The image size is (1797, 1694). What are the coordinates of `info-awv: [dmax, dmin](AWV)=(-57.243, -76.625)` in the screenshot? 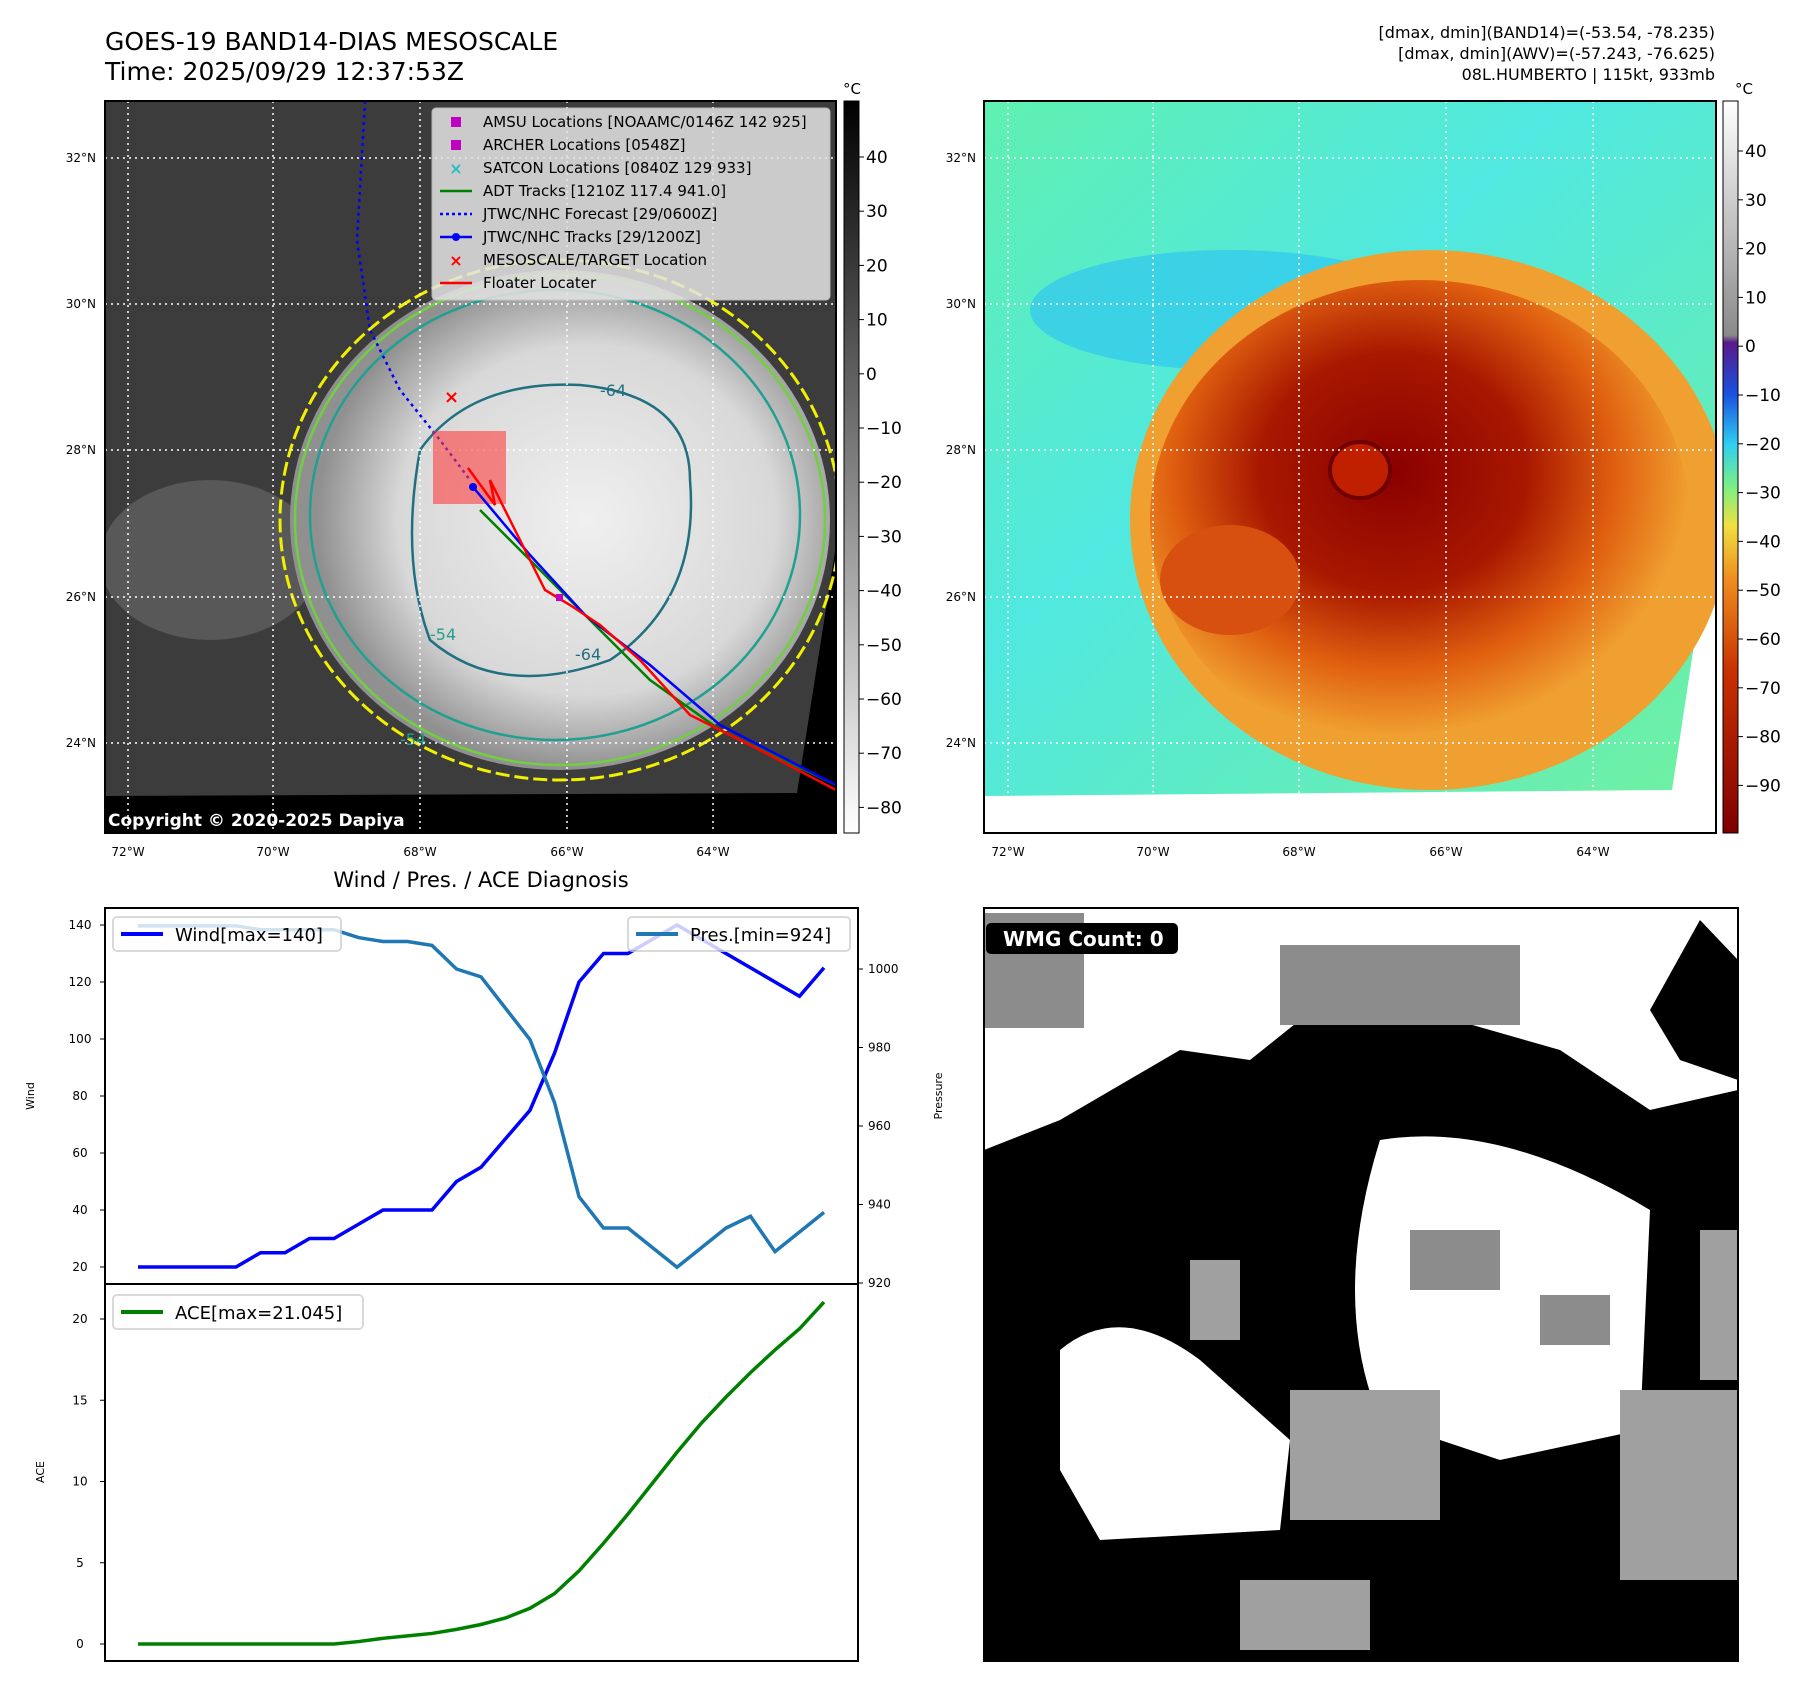 It's located at (1556, 53).